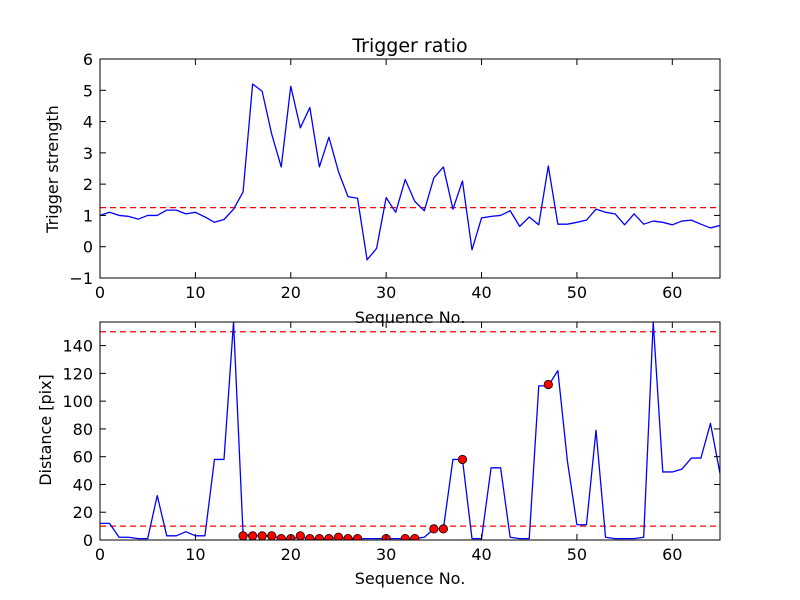  Describe the element at coordinates (83, 429) in the screenshot. I see `y-tick-label: 80` at that location.